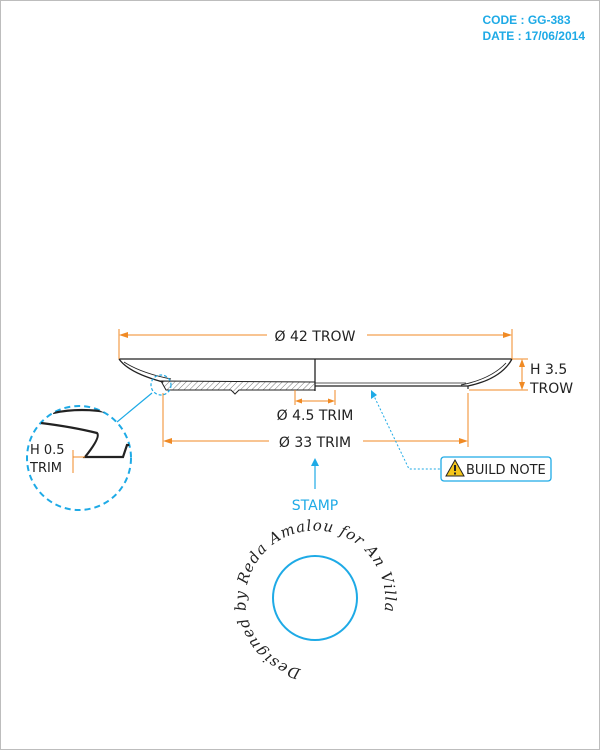  I want to click on dimension-center-diameter, so click(315, 397).